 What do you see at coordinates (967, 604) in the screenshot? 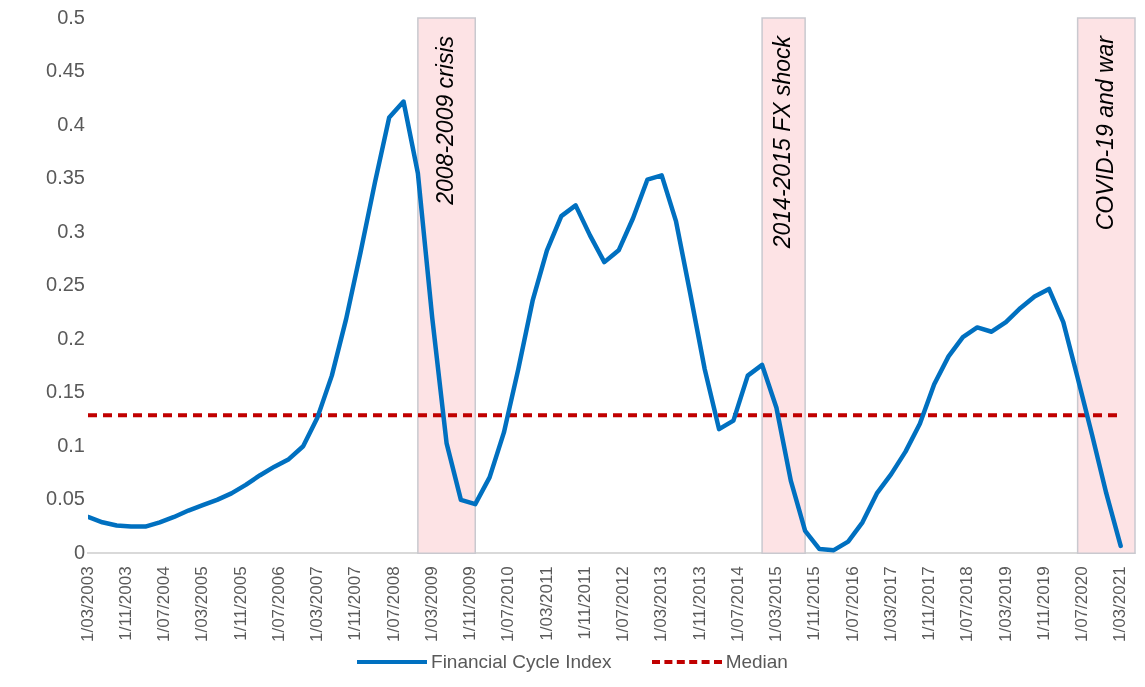
I see `x-tick-label: 1/07/2018` at bounding box center [967, 604].